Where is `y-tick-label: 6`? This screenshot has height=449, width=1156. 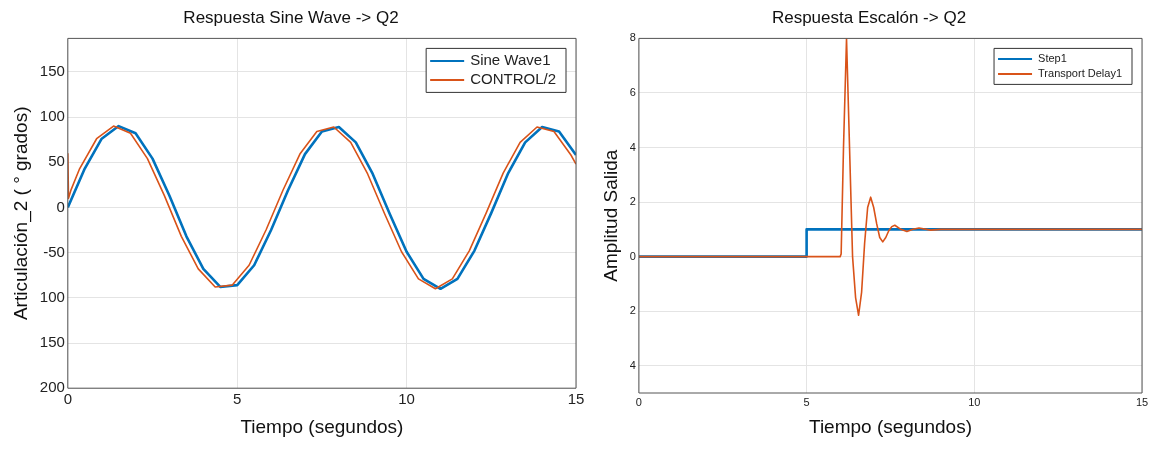
y-tick-label: 6 is located at coordinates (632, 91).